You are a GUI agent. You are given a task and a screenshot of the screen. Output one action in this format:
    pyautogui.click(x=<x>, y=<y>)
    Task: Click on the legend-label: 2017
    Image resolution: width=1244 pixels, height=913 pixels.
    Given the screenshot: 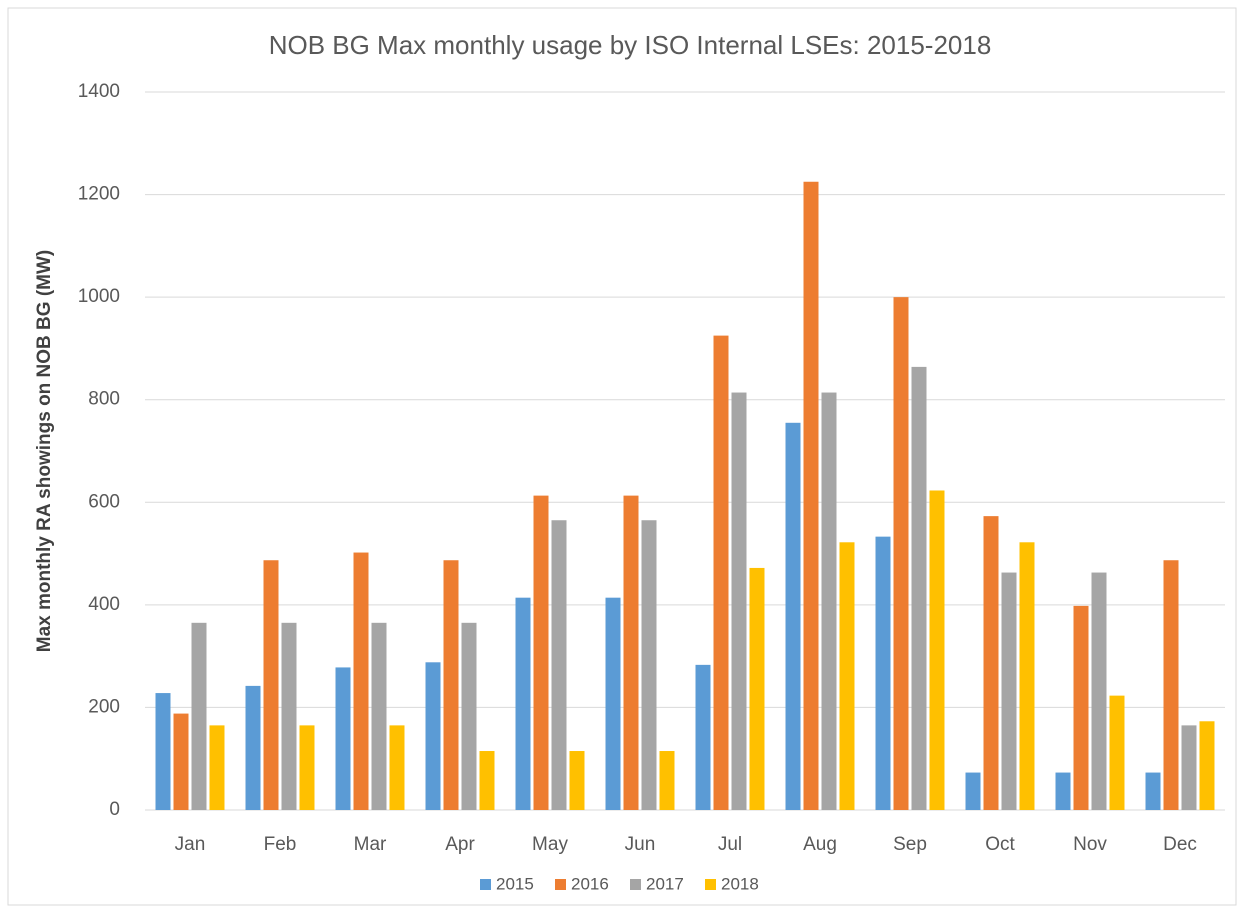 What is the action you would take?
    pyautogui.click(x=665, y=883)
    